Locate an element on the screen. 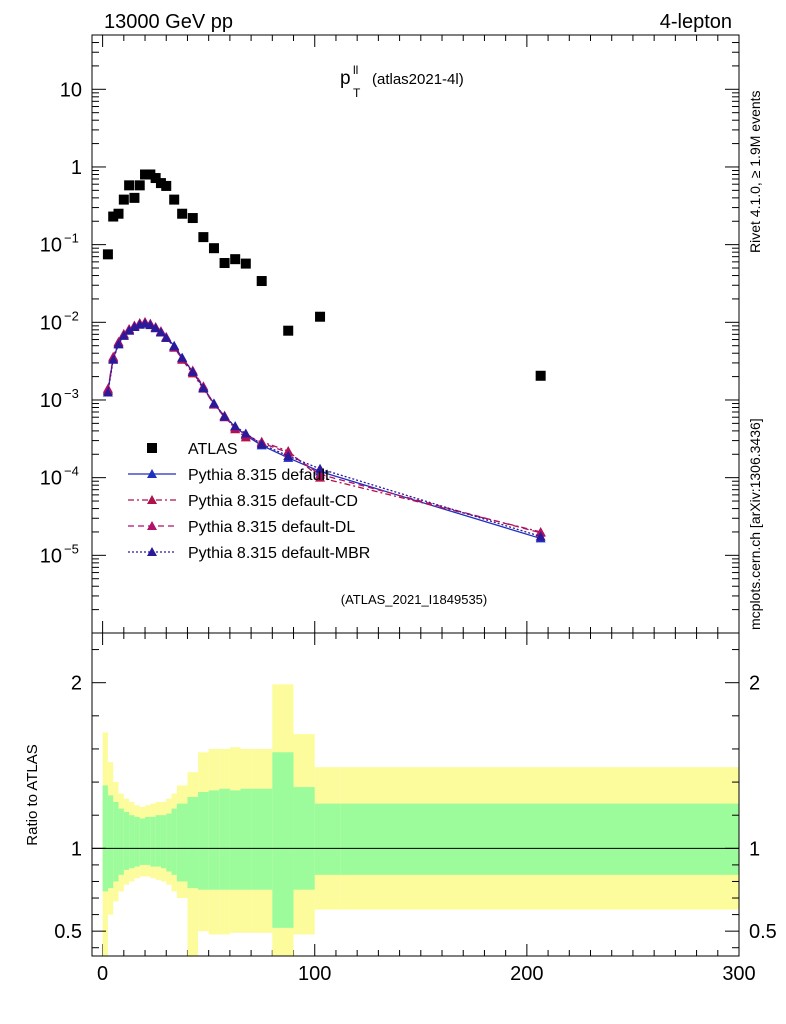 Image resolution: width=786 pixels, height=1024 pixels. title-sub: T is located at coordinates (357, 93).